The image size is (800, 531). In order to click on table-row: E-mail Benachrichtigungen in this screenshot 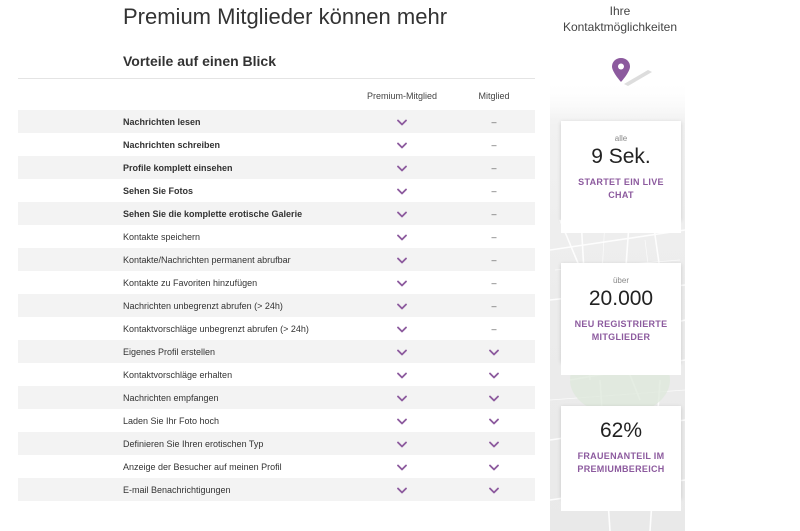, I will do `click(276, 489)`.